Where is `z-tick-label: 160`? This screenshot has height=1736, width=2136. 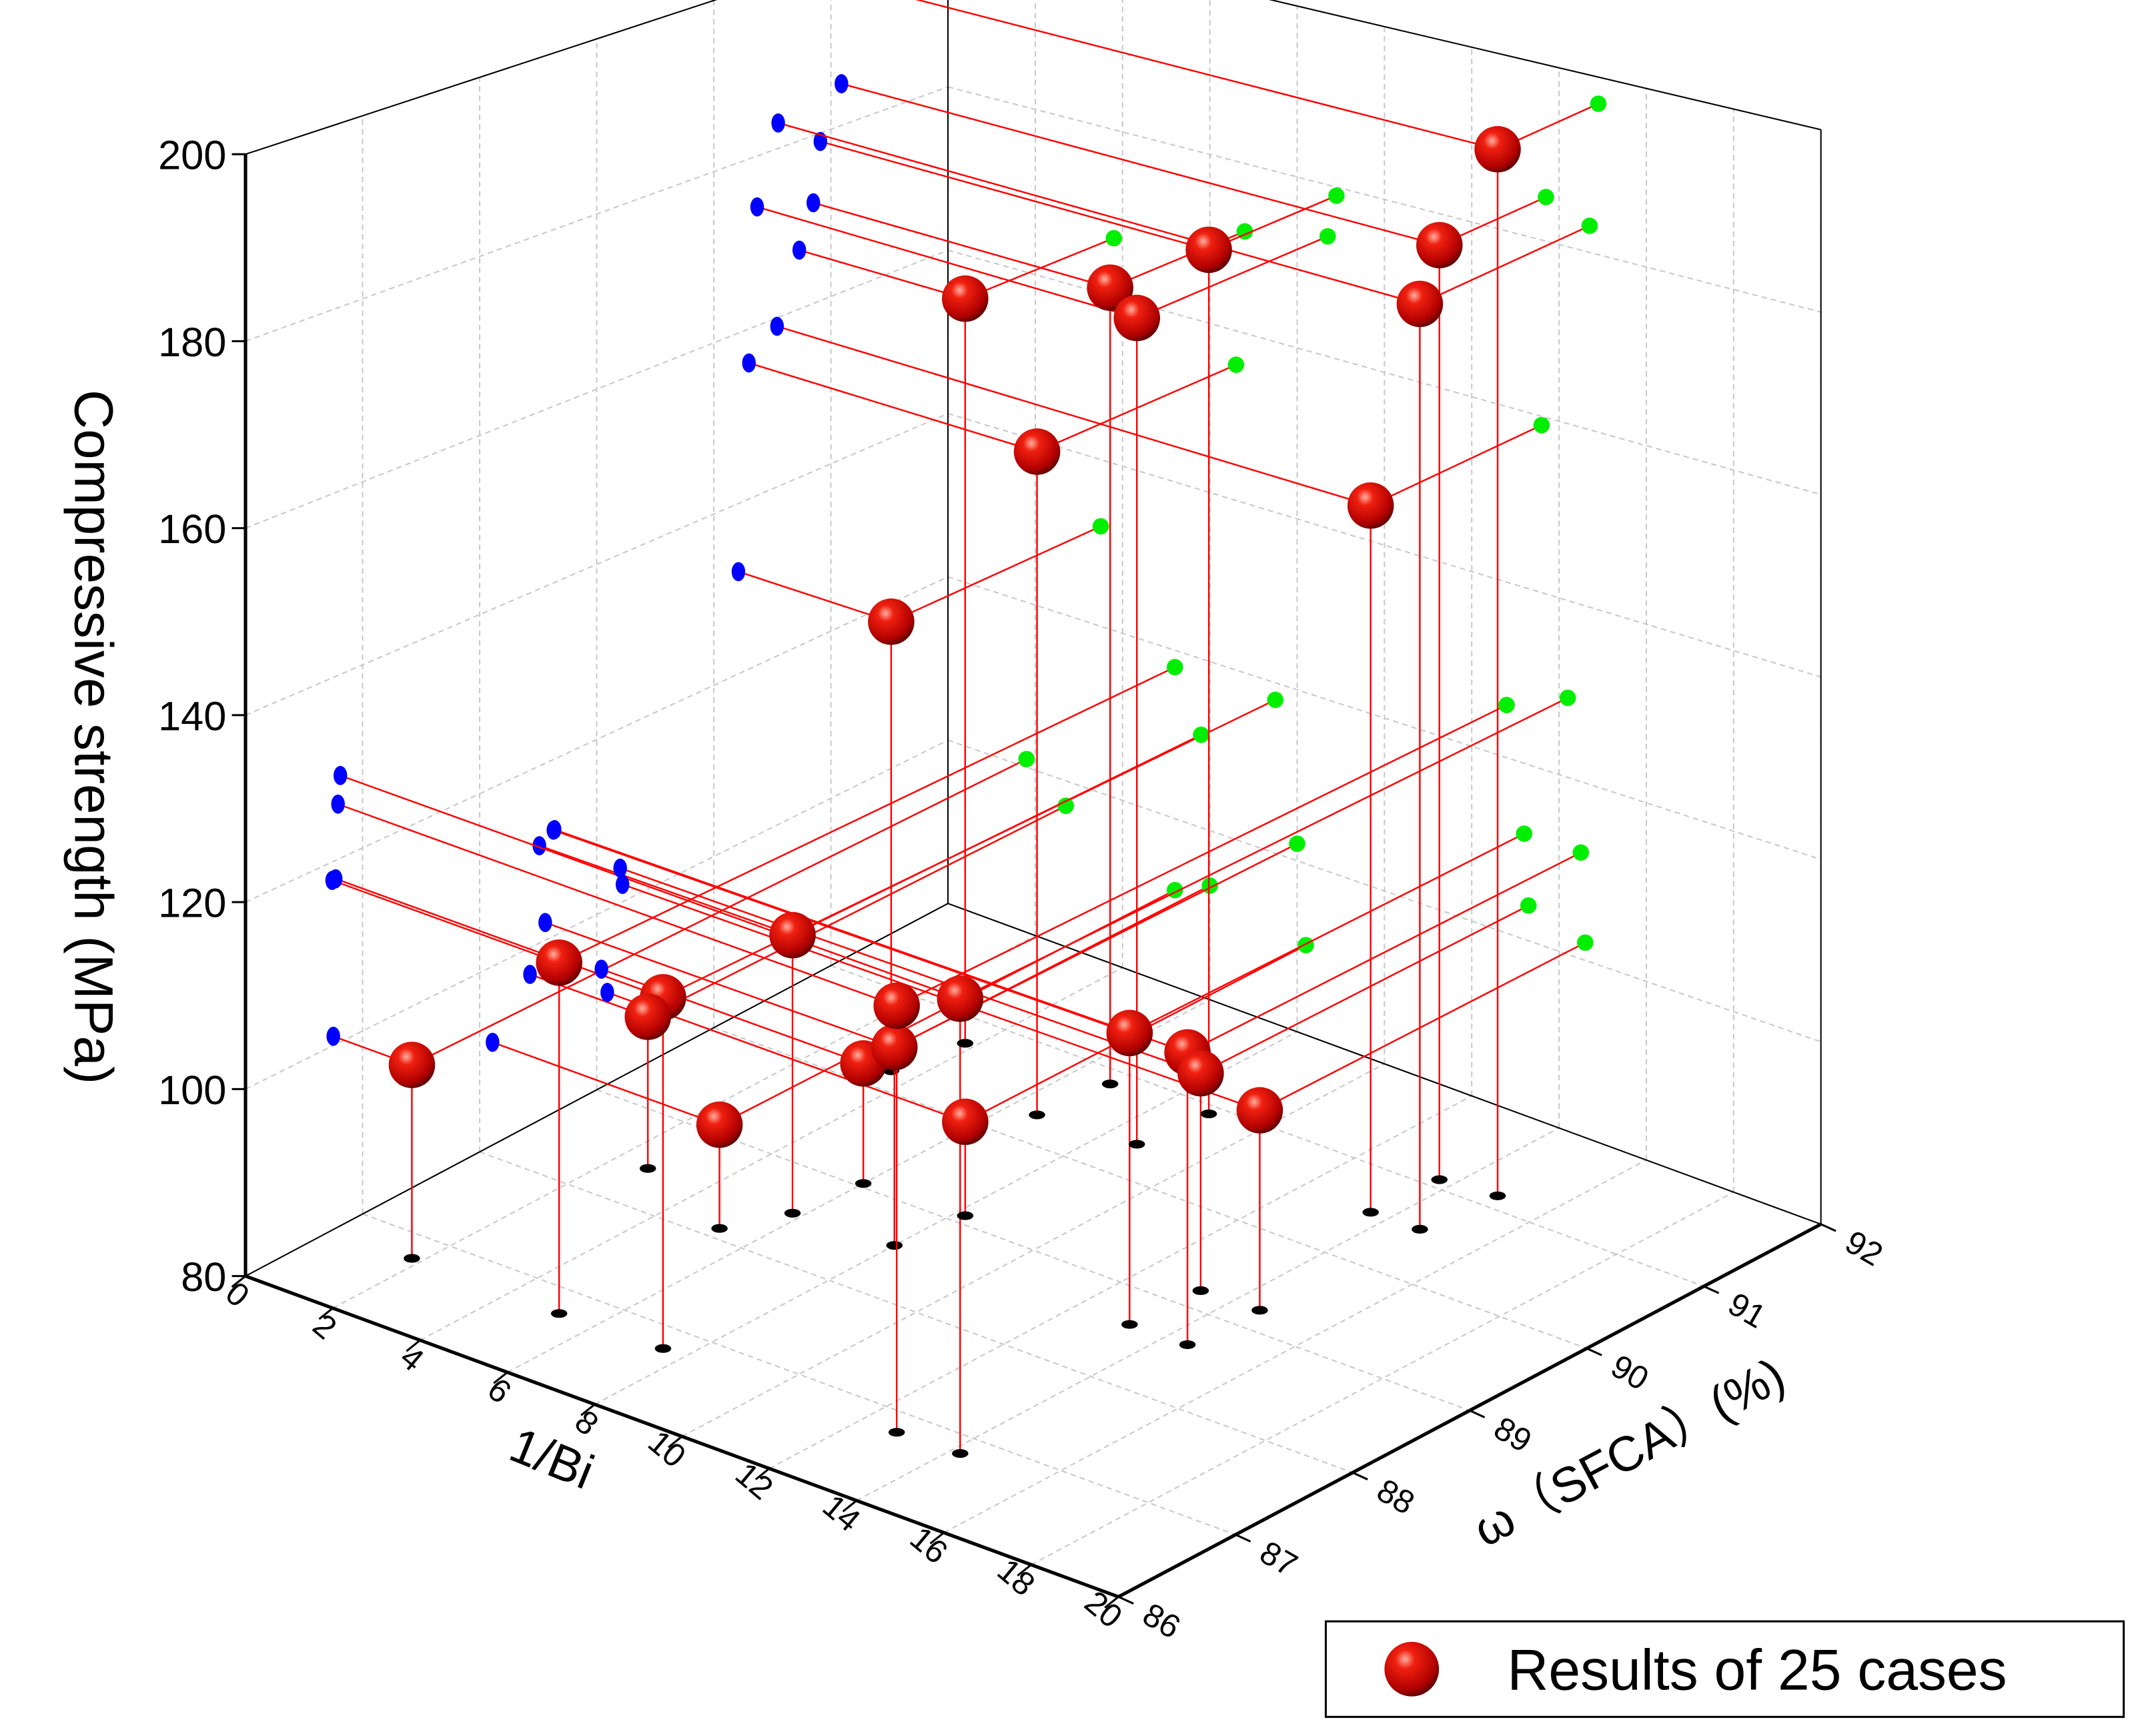
z-tick-label: 160 is located at coordinates (192, 529).